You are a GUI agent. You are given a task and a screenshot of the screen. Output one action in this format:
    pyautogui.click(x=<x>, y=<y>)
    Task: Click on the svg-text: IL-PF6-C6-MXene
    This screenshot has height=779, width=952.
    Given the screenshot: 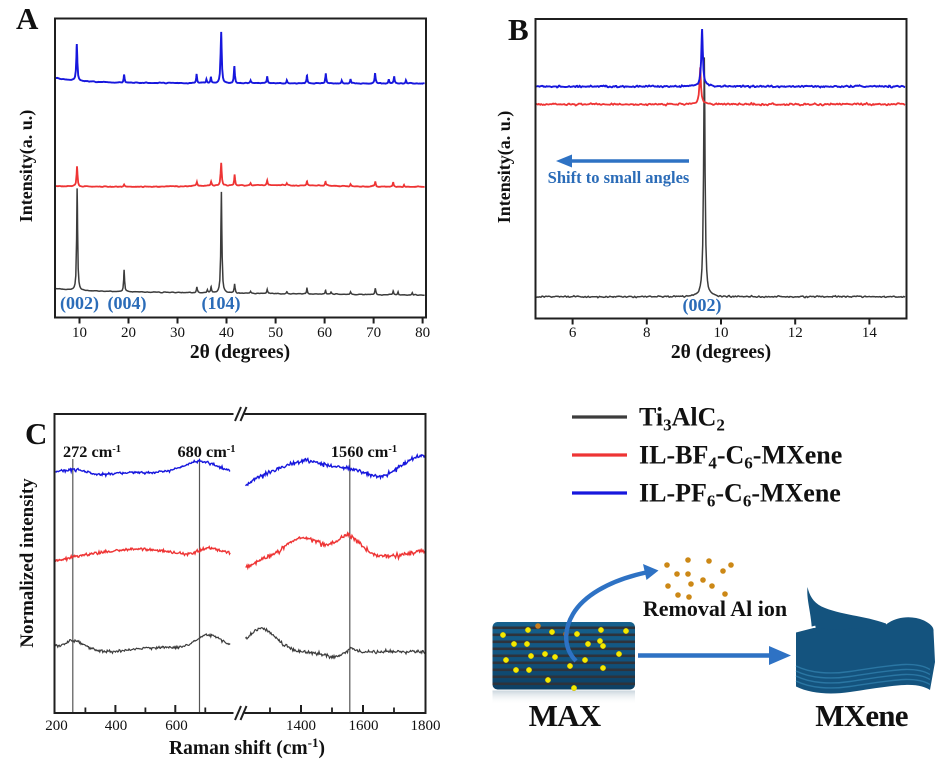 What is the action you would take?
    pyautogui.click(x=740, y=495)
    